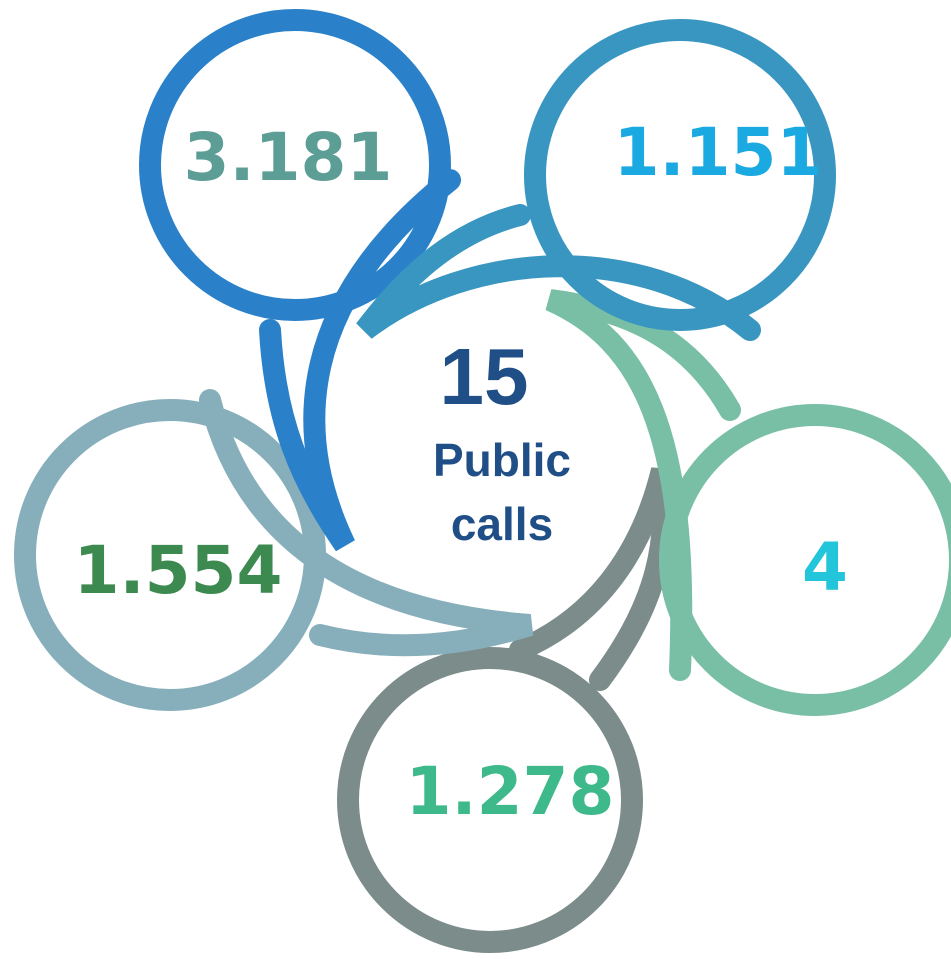 The image size is (951, 959). Describe the element at coordinates (288, 157) in the screenshot. I see `bubble-value: 3.181` at that location.